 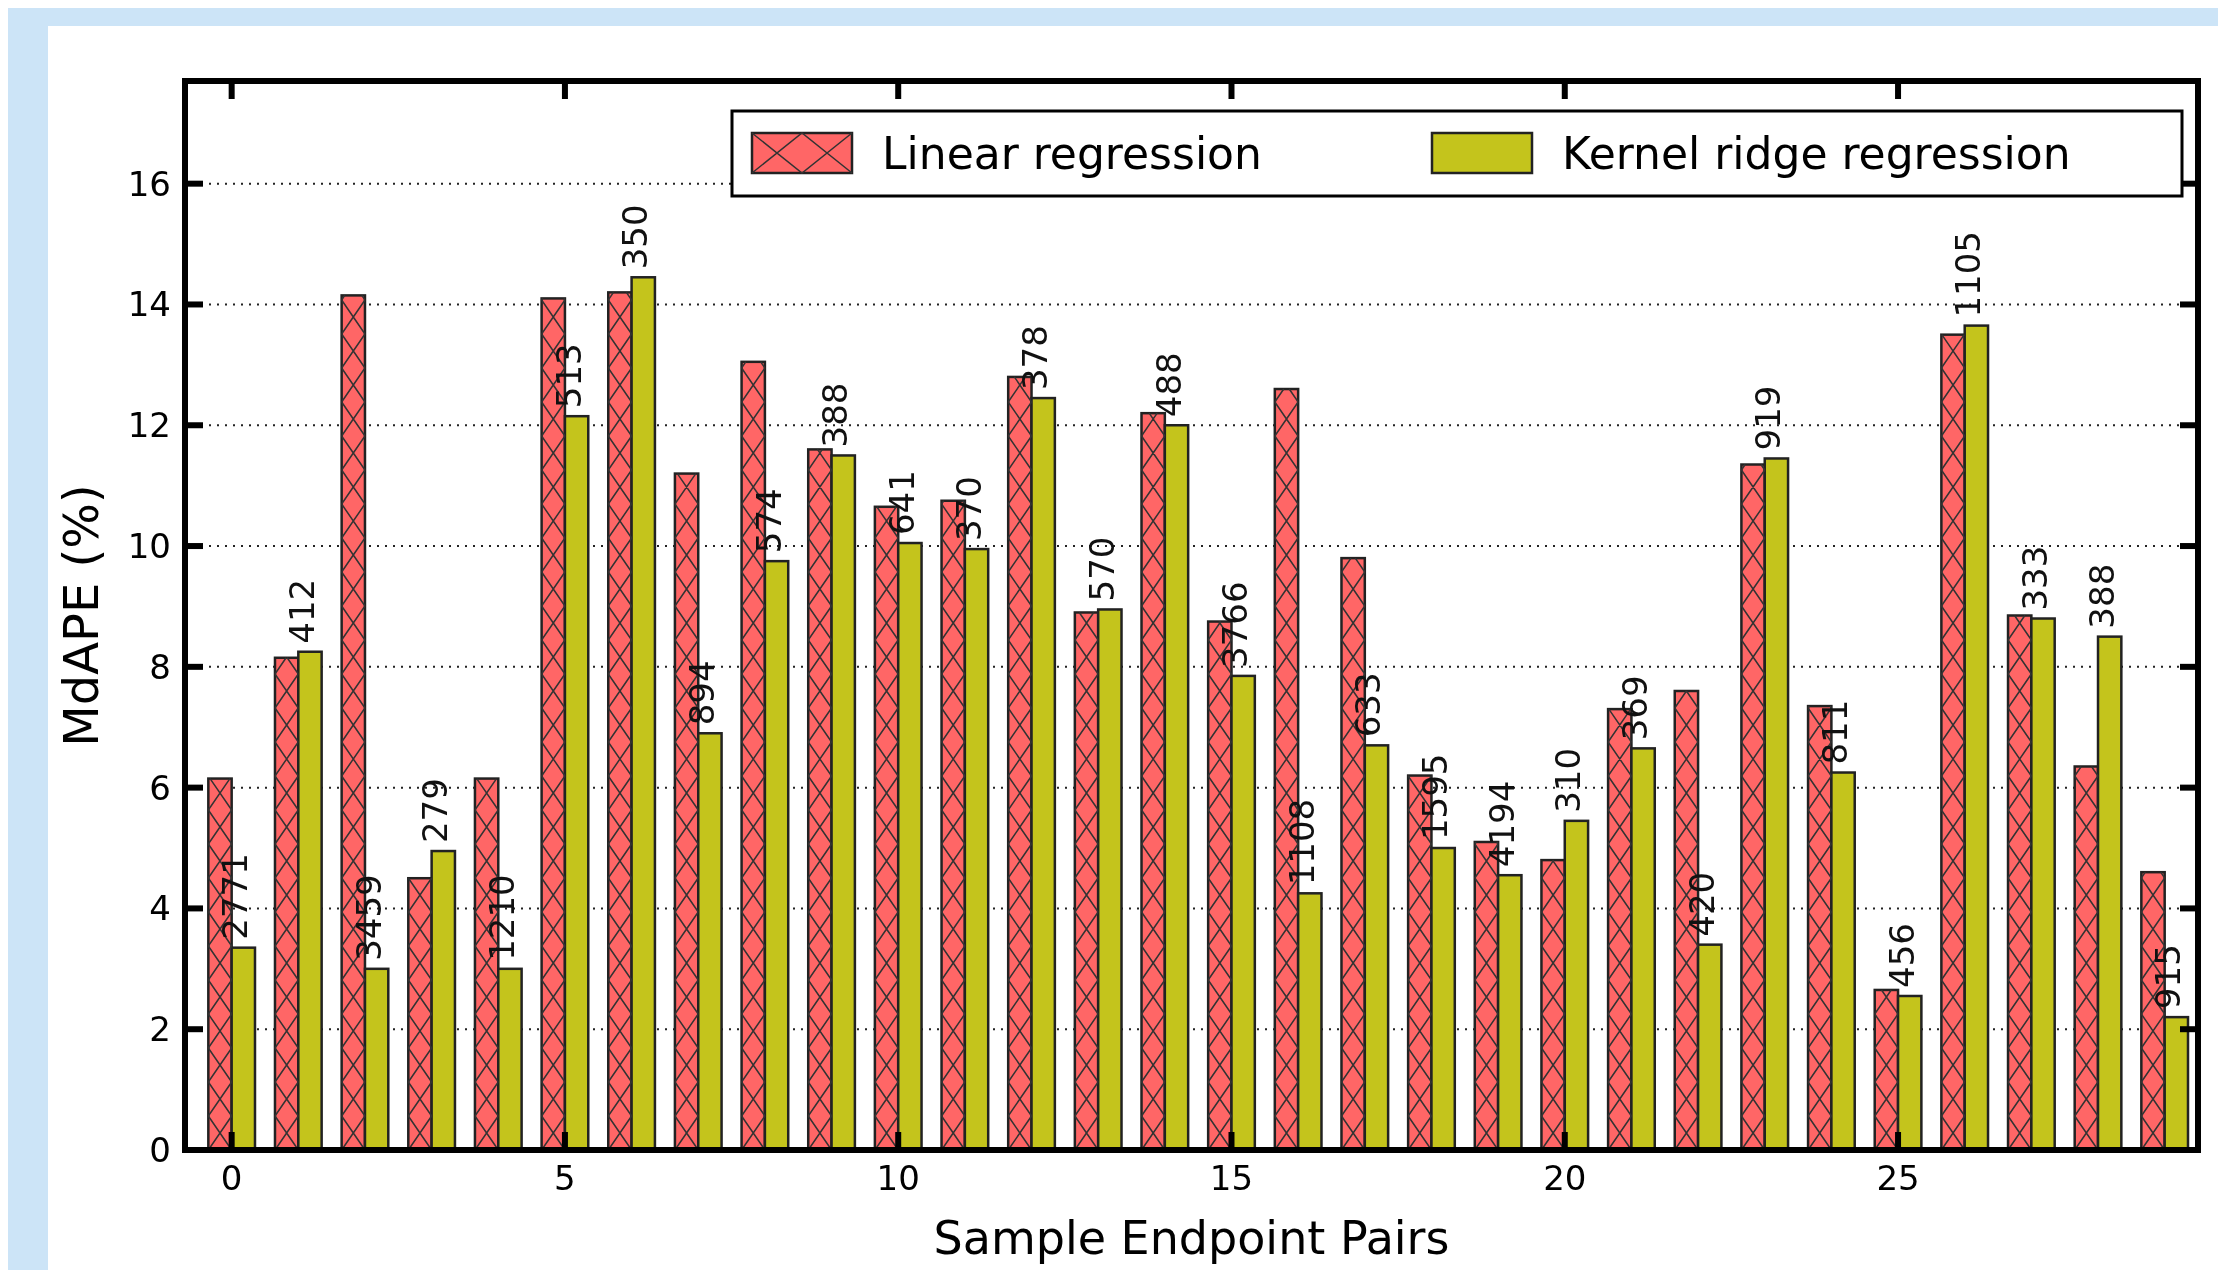 What do you see at coordinates (968, 509) in the screenshot?
I see `annotation: 370` at bounding box center [968, 509].